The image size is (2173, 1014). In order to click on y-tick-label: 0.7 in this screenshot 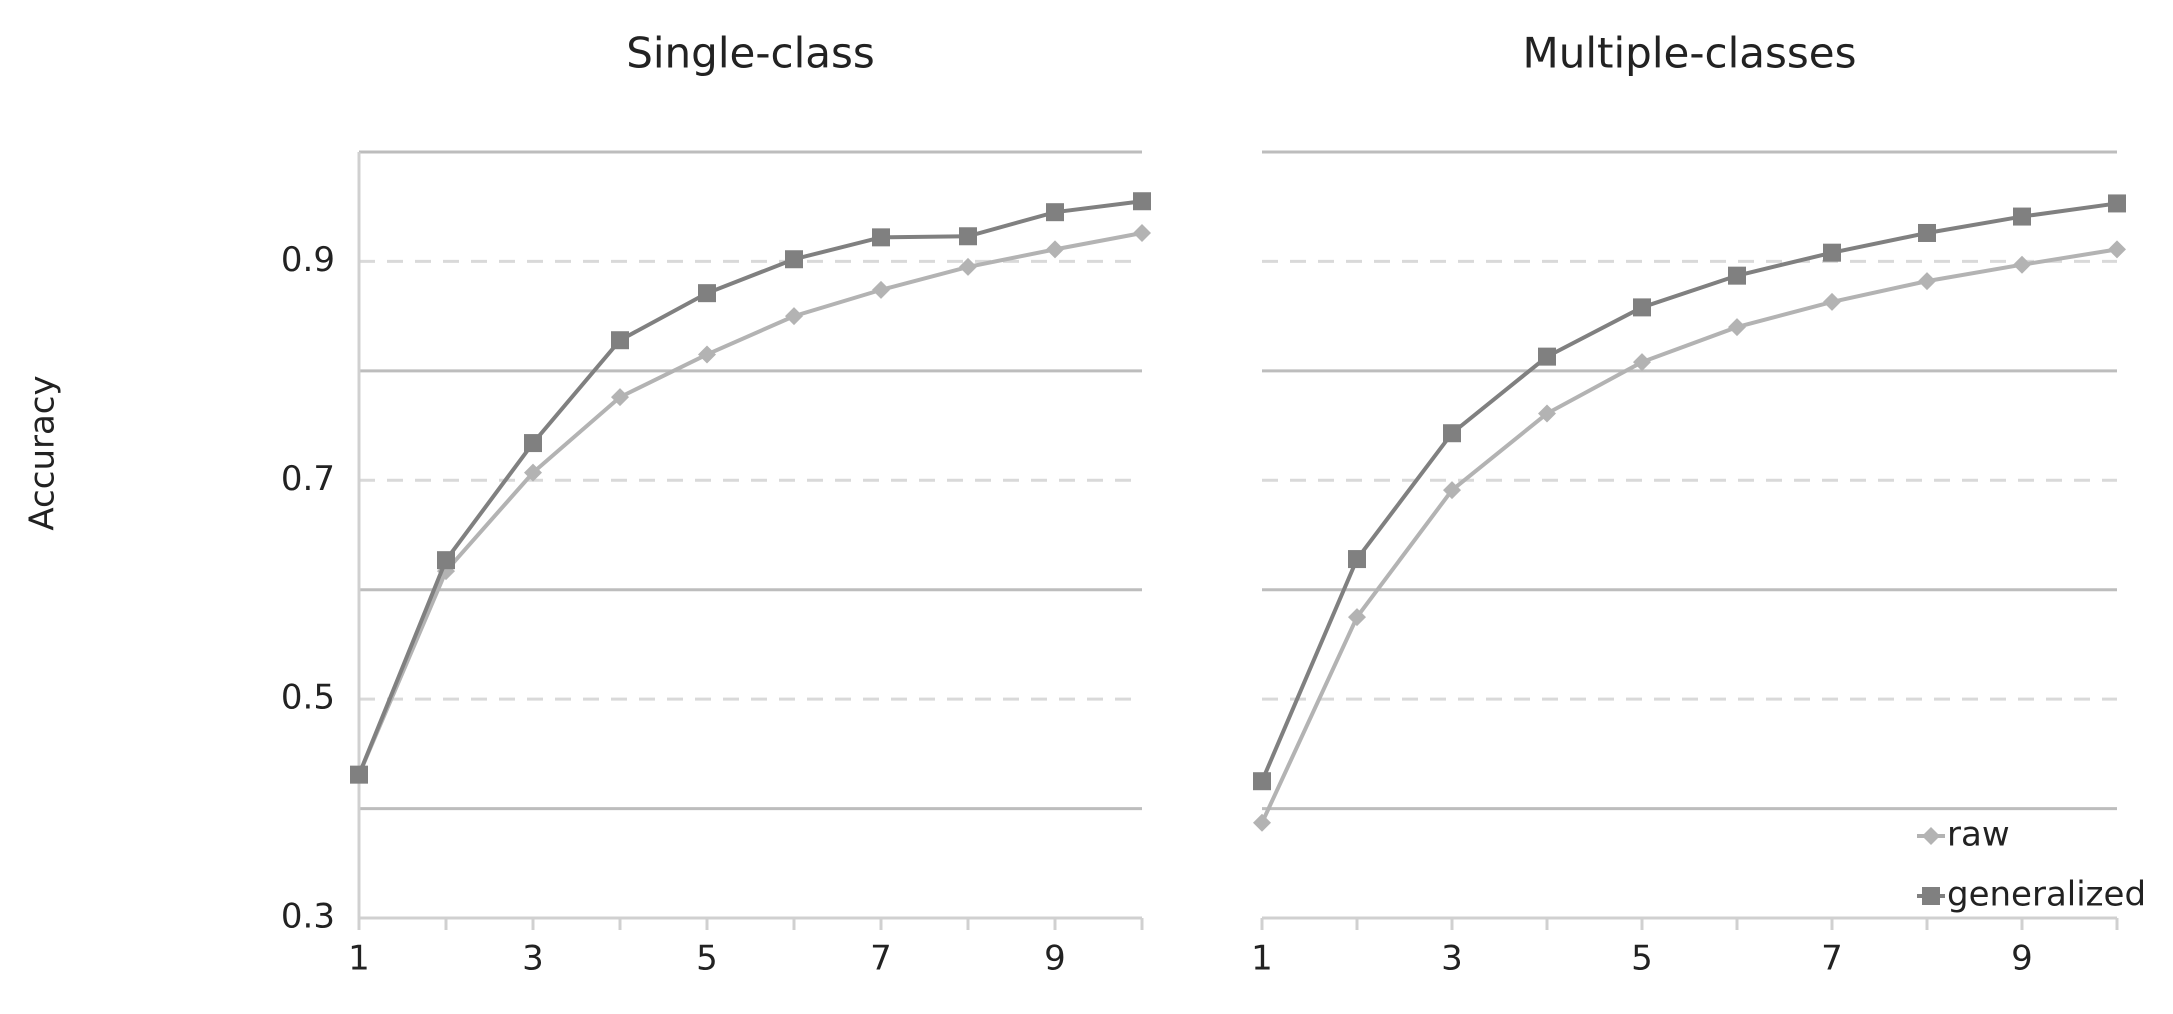, I will do `click(308, 479)`.